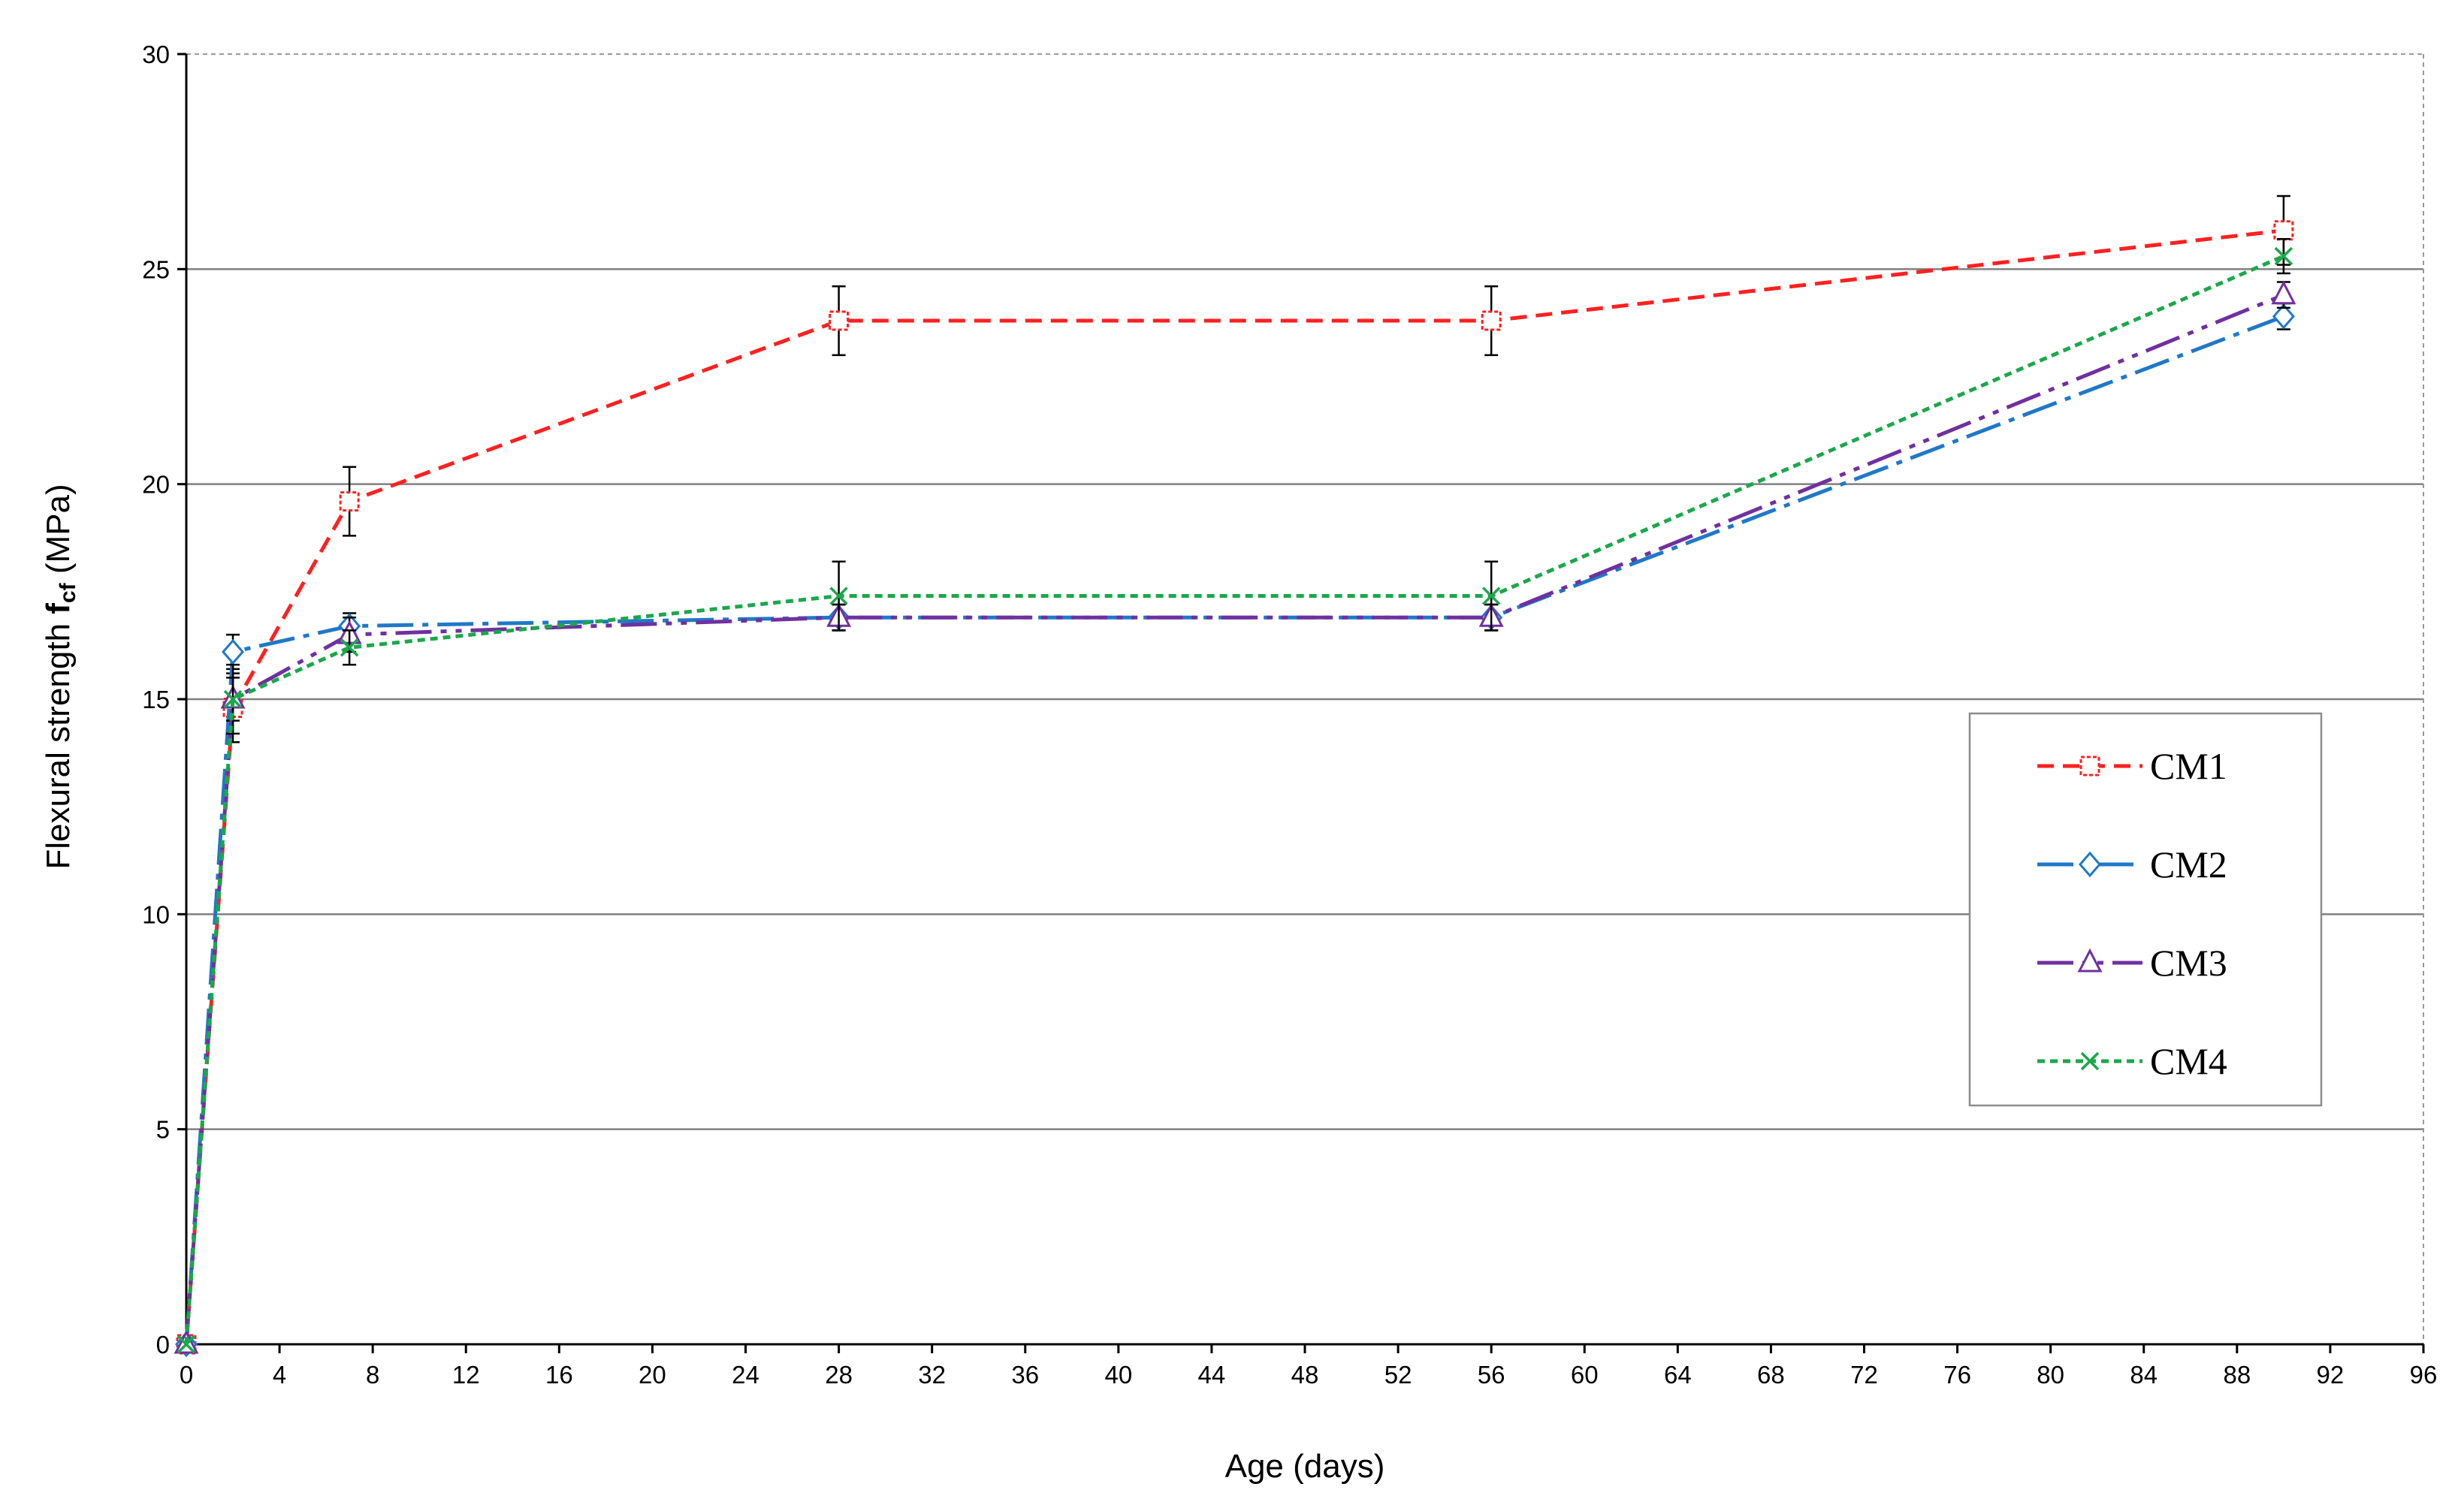 Image resolution: width=2464 pixels, height=1508 pixels. I want to click on legend-item-cm1: CM1, so click(2132, 766).